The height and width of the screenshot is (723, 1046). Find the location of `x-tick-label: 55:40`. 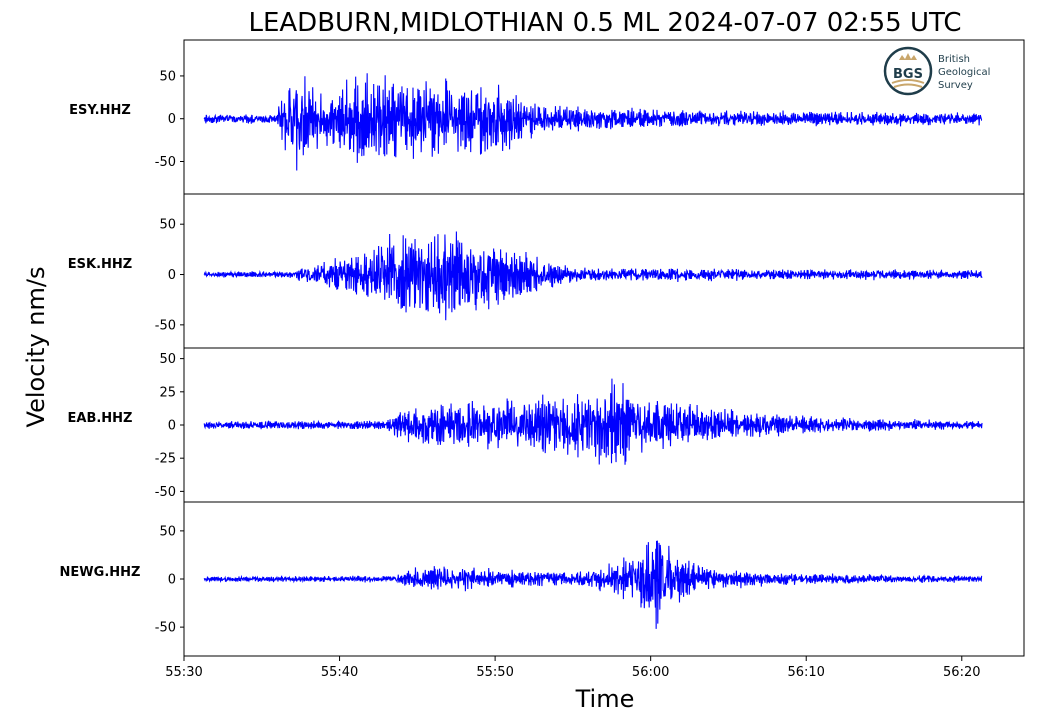

x-tick-label: 55:40 is located at coordinates (339, 672).